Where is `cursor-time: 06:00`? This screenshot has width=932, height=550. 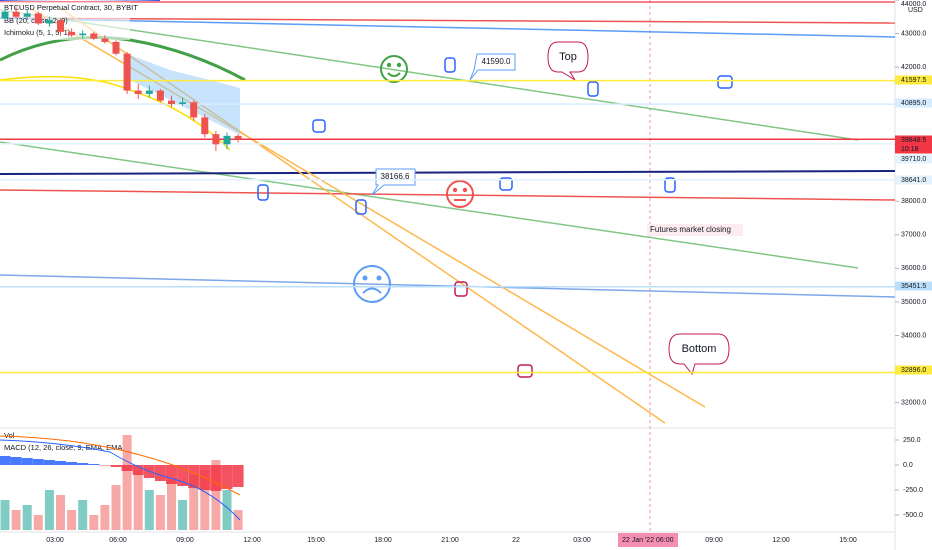
cursor-time: 06:00 is located at coordinates (665, 540).